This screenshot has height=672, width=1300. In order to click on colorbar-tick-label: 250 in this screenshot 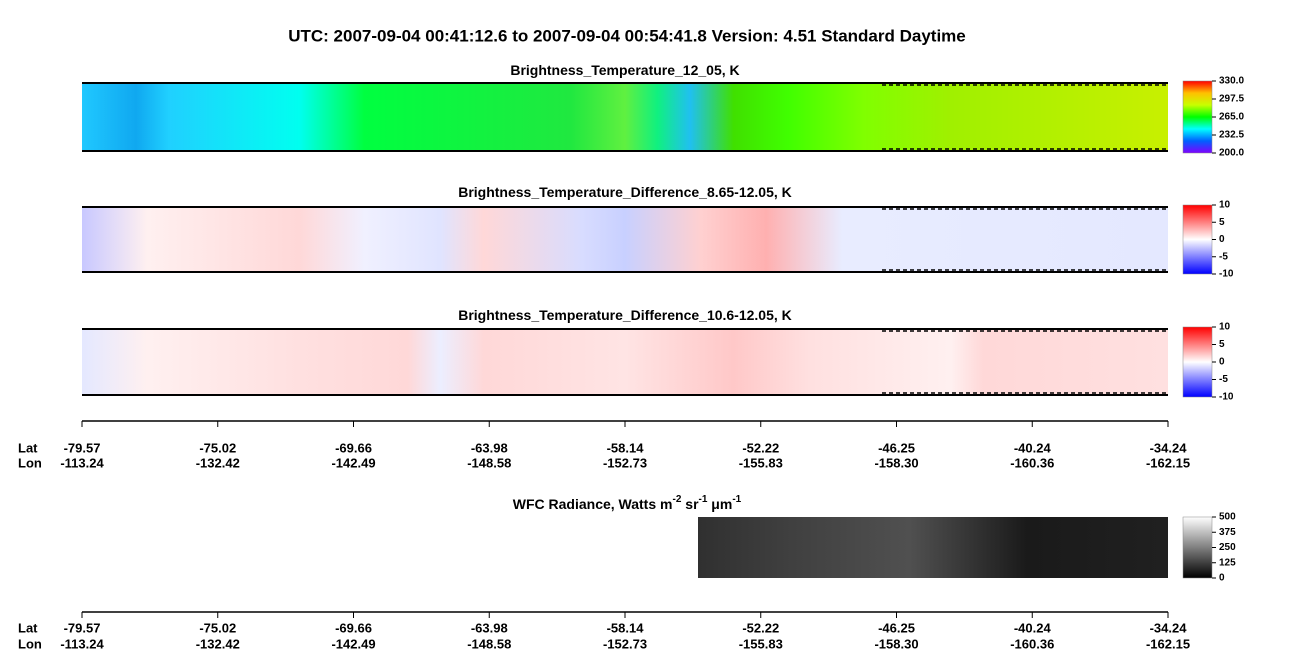, I will do `click(1227, 547)`.